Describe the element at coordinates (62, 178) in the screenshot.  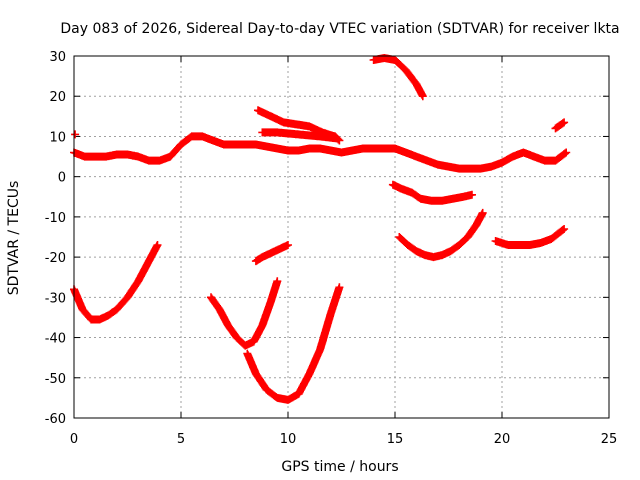
I see `y-tick-label: 0` at that location.